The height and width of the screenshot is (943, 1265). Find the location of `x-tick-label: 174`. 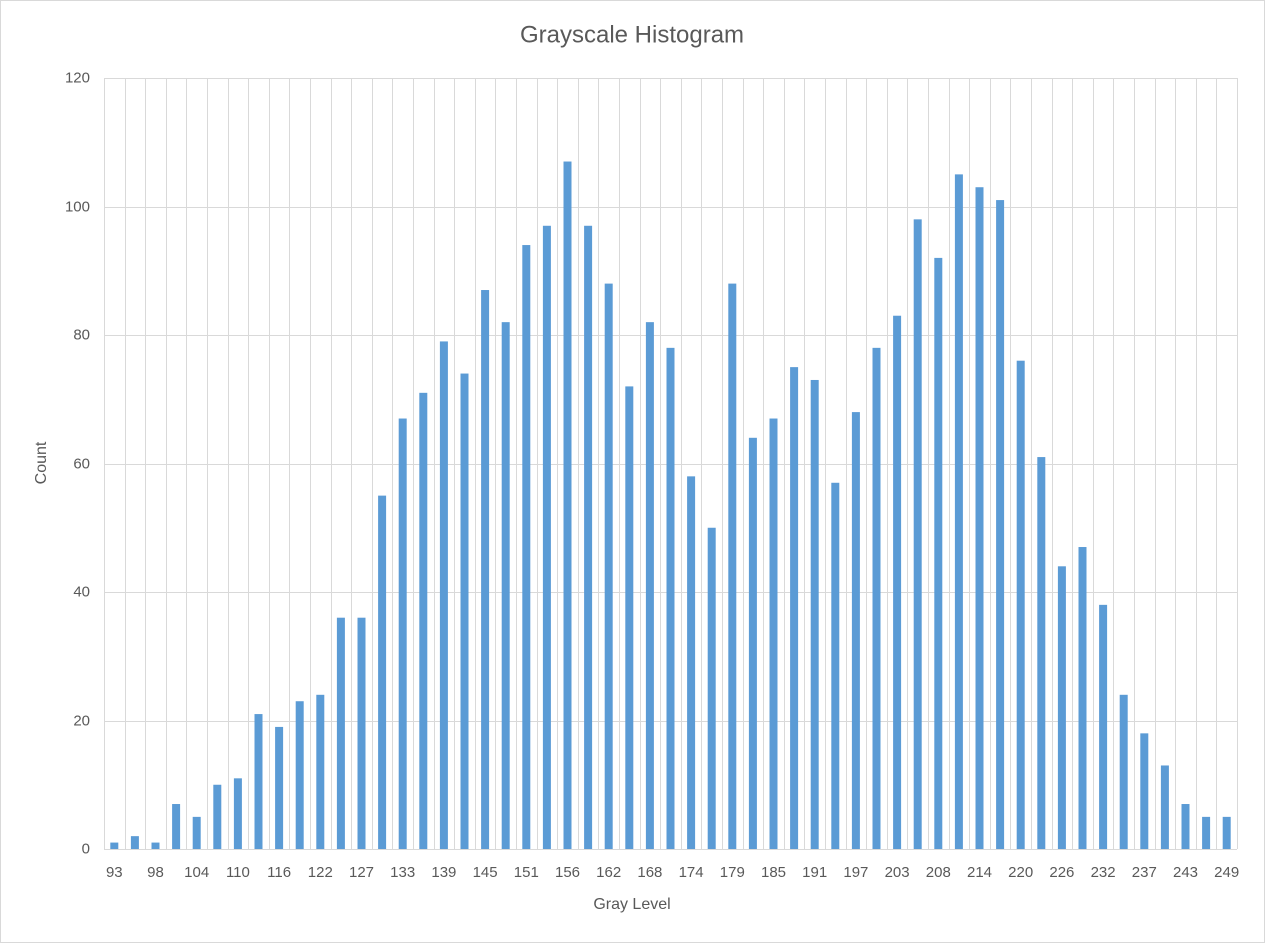

x-tick-label: 174 is located at coordinates (691, 872).